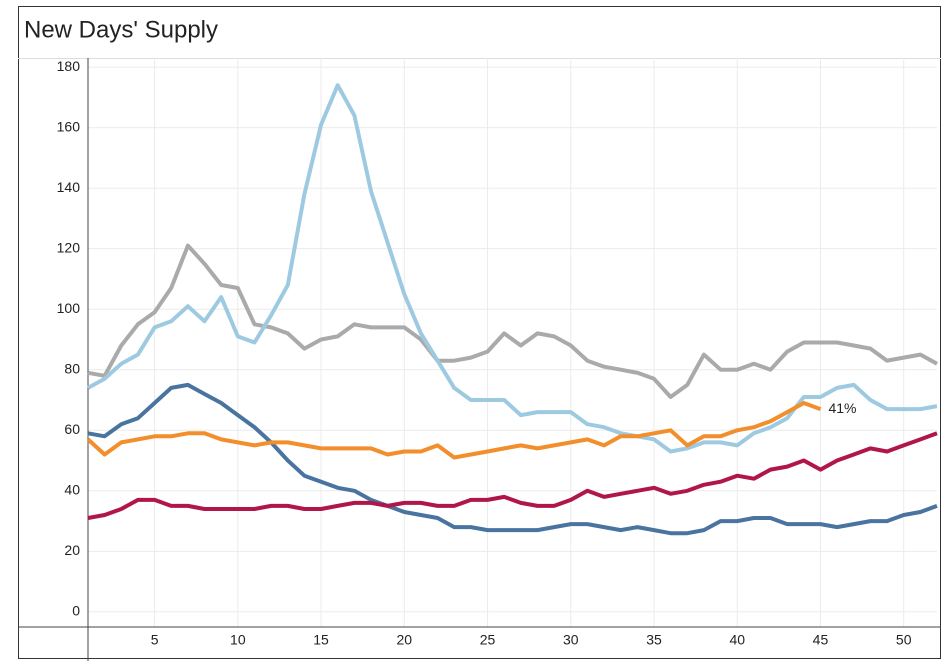  I want to click on x-tick-label: 20, so click(405, 640).